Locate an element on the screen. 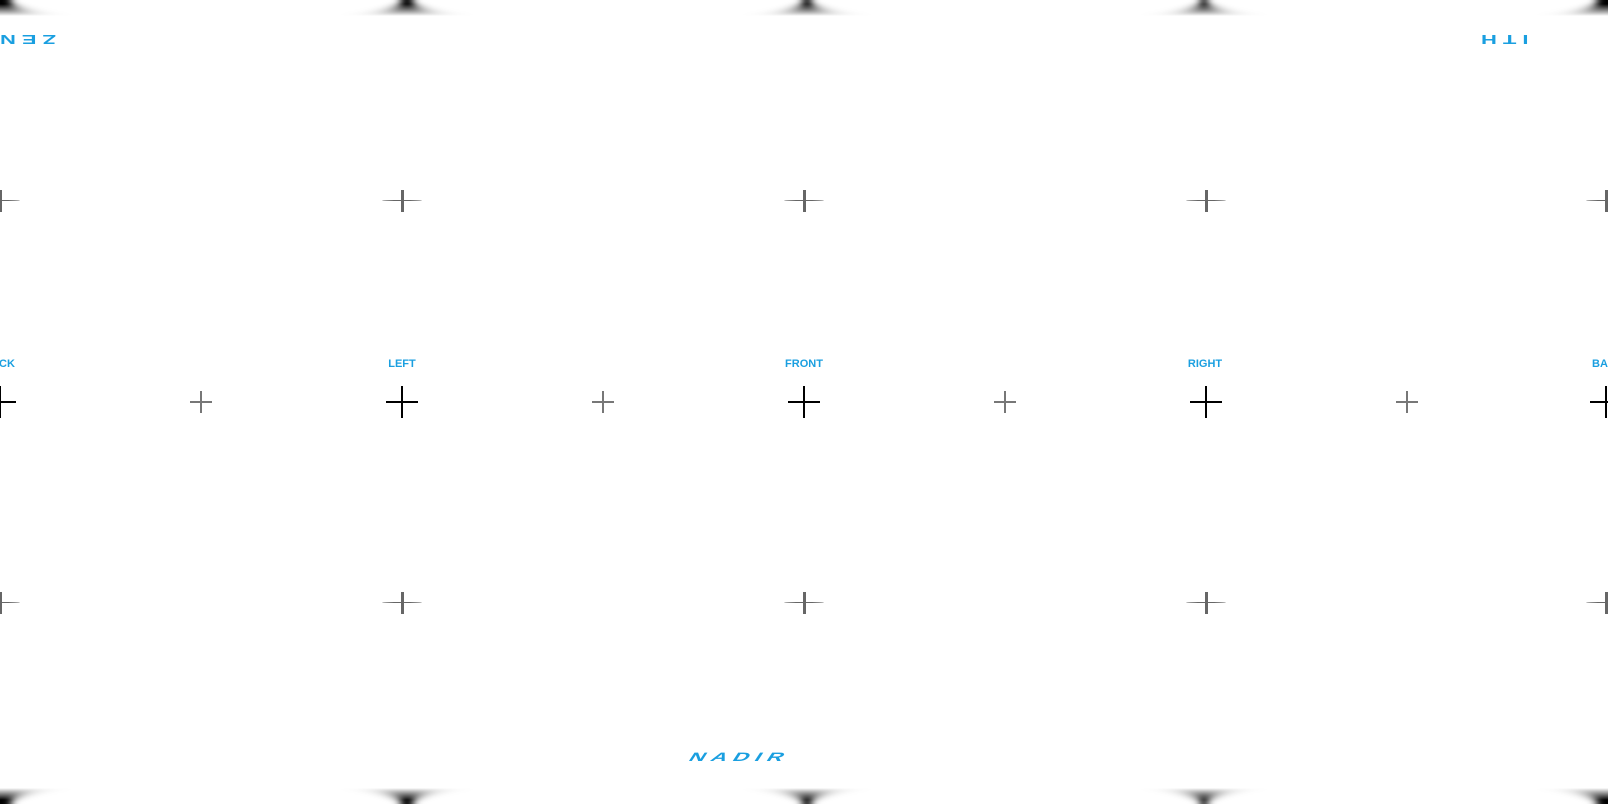  nadir-label: NADIR is located at coordinates (740, 756).